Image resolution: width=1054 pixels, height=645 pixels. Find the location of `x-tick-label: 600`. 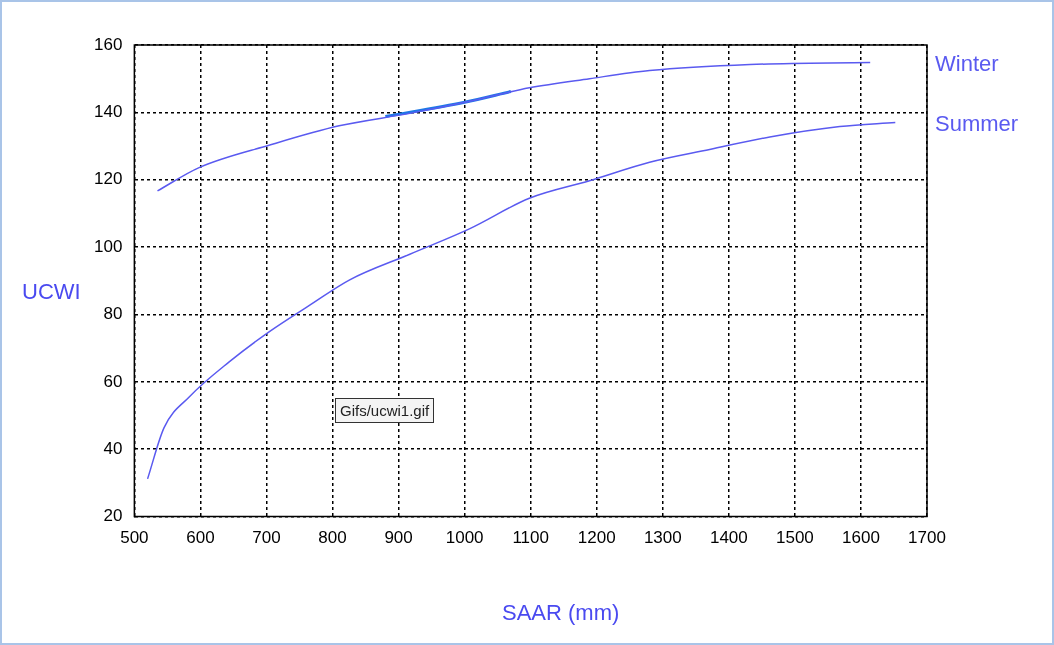

x-tick-label: 600 is located at coordinates (200, 538).